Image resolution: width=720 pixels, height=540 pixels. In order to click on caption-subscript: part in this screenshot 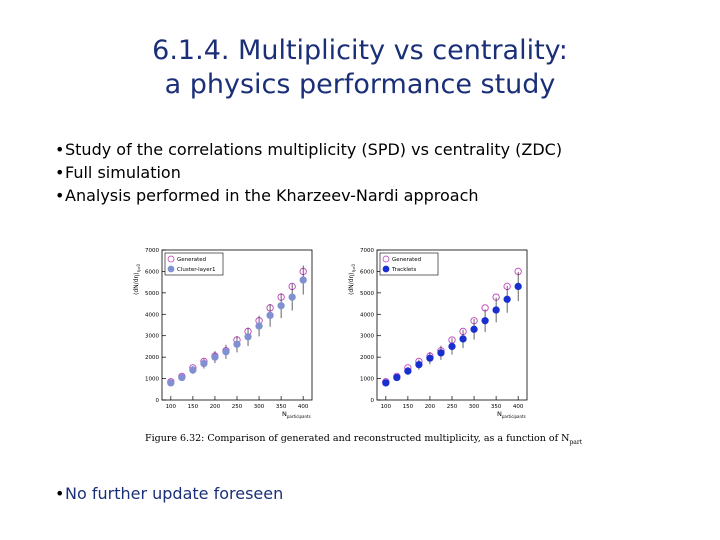, I will do `click(576, 442)`.